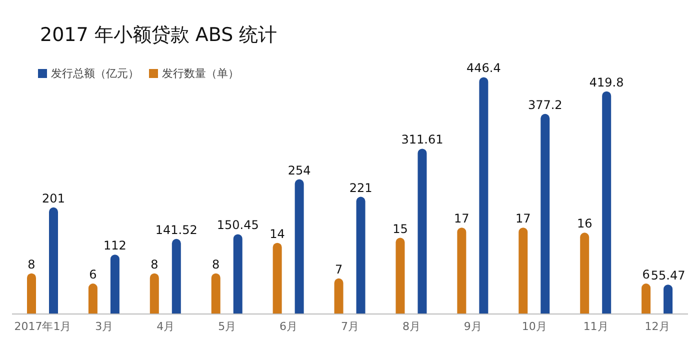 This screenshot has width=700, height=340. Describe the element at coordinates (584, 223) in the screenshot. I see `data-label: 16` at that location.